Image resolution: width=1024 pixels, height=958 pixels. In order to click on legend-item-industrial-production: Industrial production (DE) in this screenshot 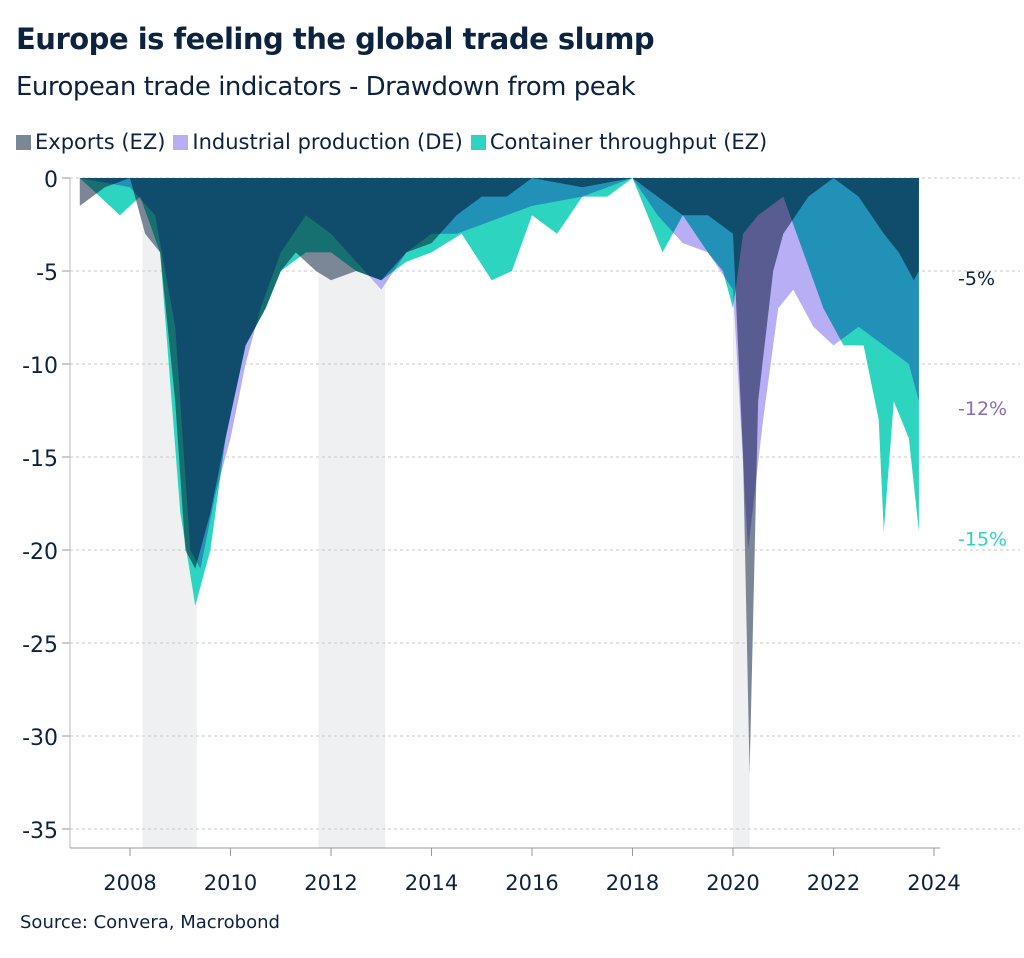, I will do `click(318, 142)`.